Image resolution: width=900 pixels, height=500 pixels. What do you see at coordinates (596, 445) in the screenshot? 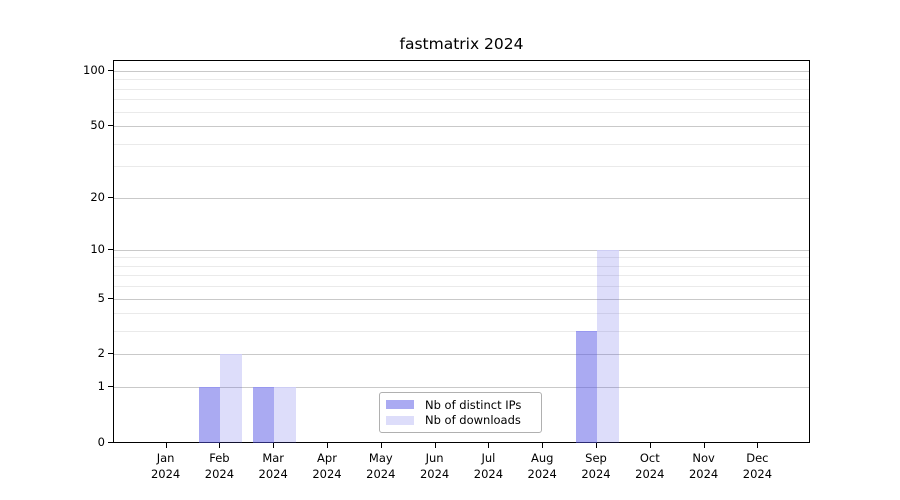
I see `x-tick-mark-sep` at bounding box center [596, 445].